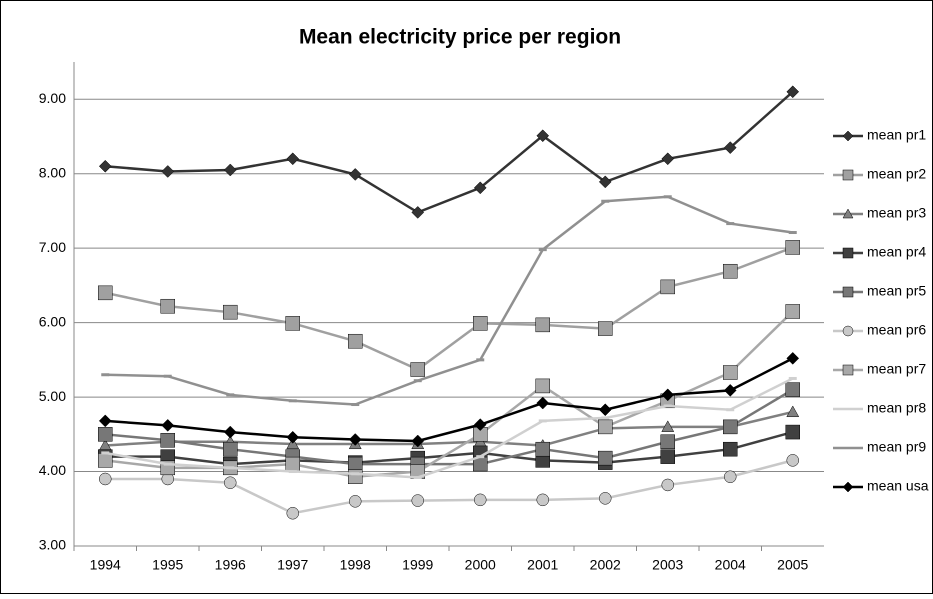  Describe the element at coordinates (896, 135) in the screenshot. I see `legend-label: mean pr1` at that location.